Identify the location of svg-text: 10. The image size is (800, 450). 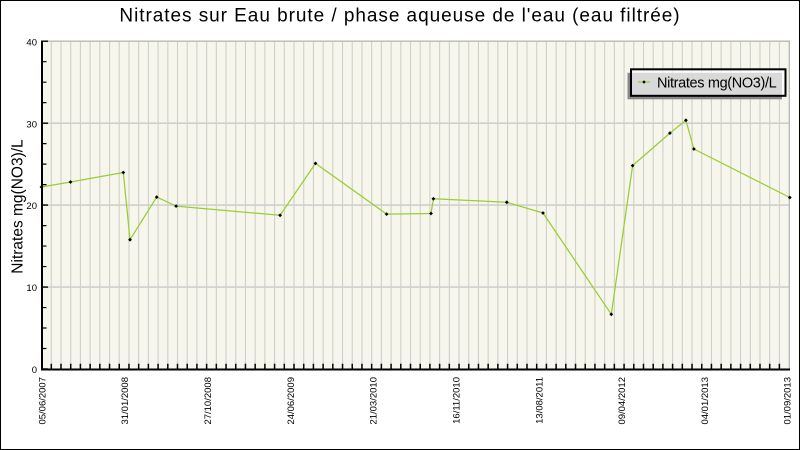
(31, 288).